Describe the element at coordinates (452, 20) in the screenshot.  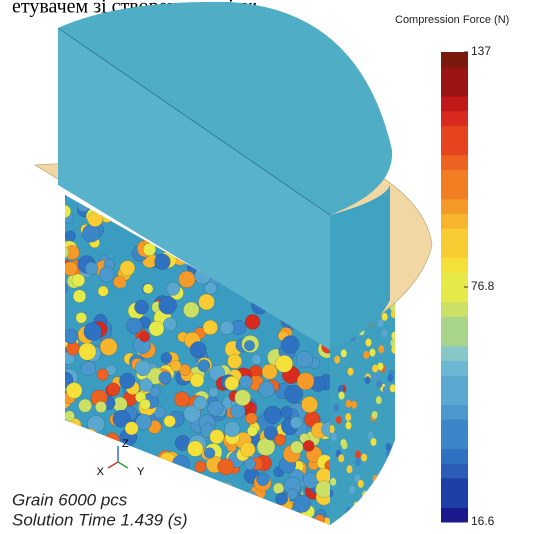
I see `colorbar-title: Compression Force (N)` at that location.